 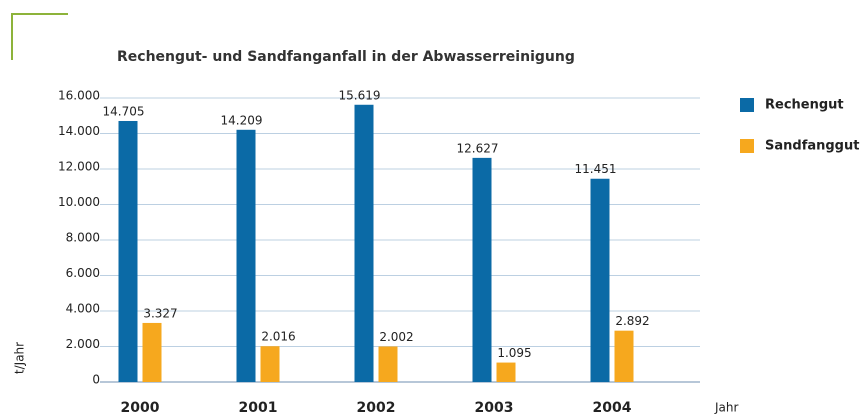 What do you see at coordinates (804, 105) in the screenshot?
I see `legend-label: Rechengut` at bounding box center [804, 105].